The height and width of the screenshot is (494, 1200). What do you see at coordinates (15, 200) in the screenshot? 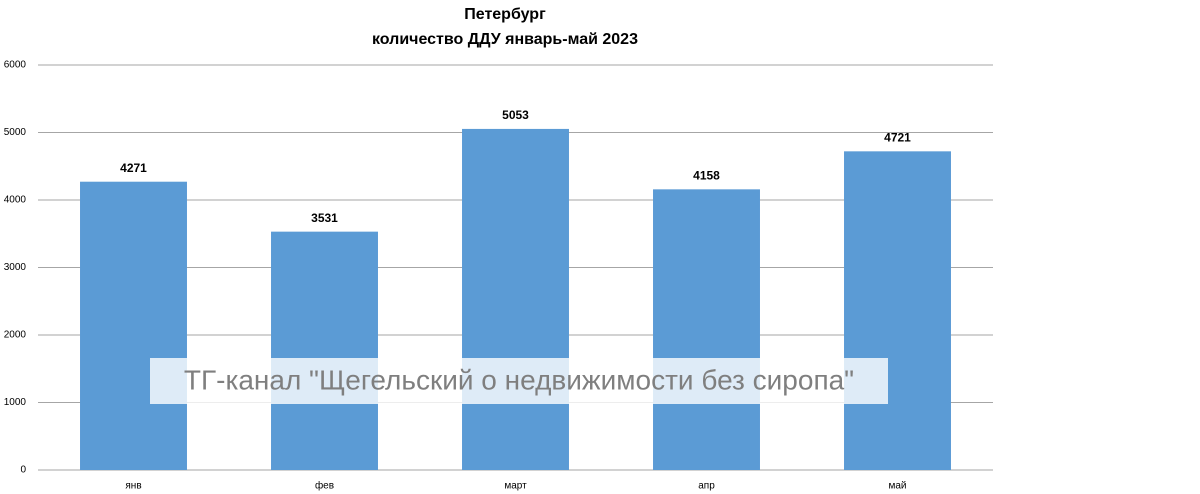
I see `y-tick-label: 4000` at bounding box center [15, 200].